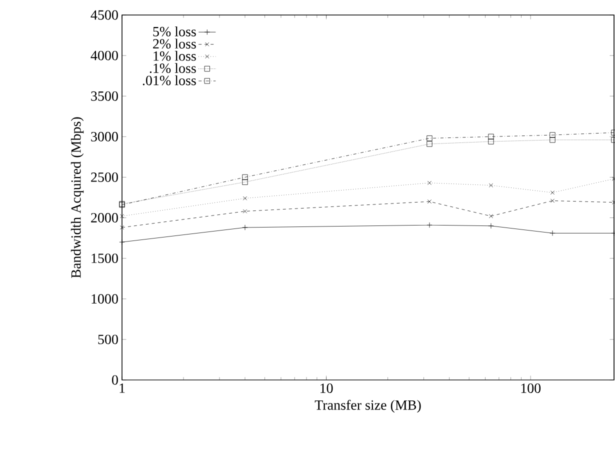 Image resolution: width=615 pixels, height=449 pixels. Describe the element at coordinates (169, 80) in the screenshot. I see `legend-label: .01% loss` at that location.